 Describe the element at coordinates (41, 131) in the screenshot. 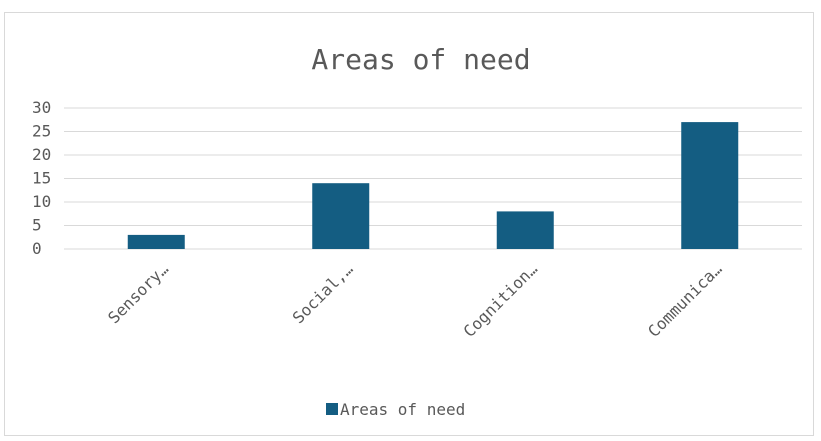

I see `y-tick-label-25: 25` at that location.